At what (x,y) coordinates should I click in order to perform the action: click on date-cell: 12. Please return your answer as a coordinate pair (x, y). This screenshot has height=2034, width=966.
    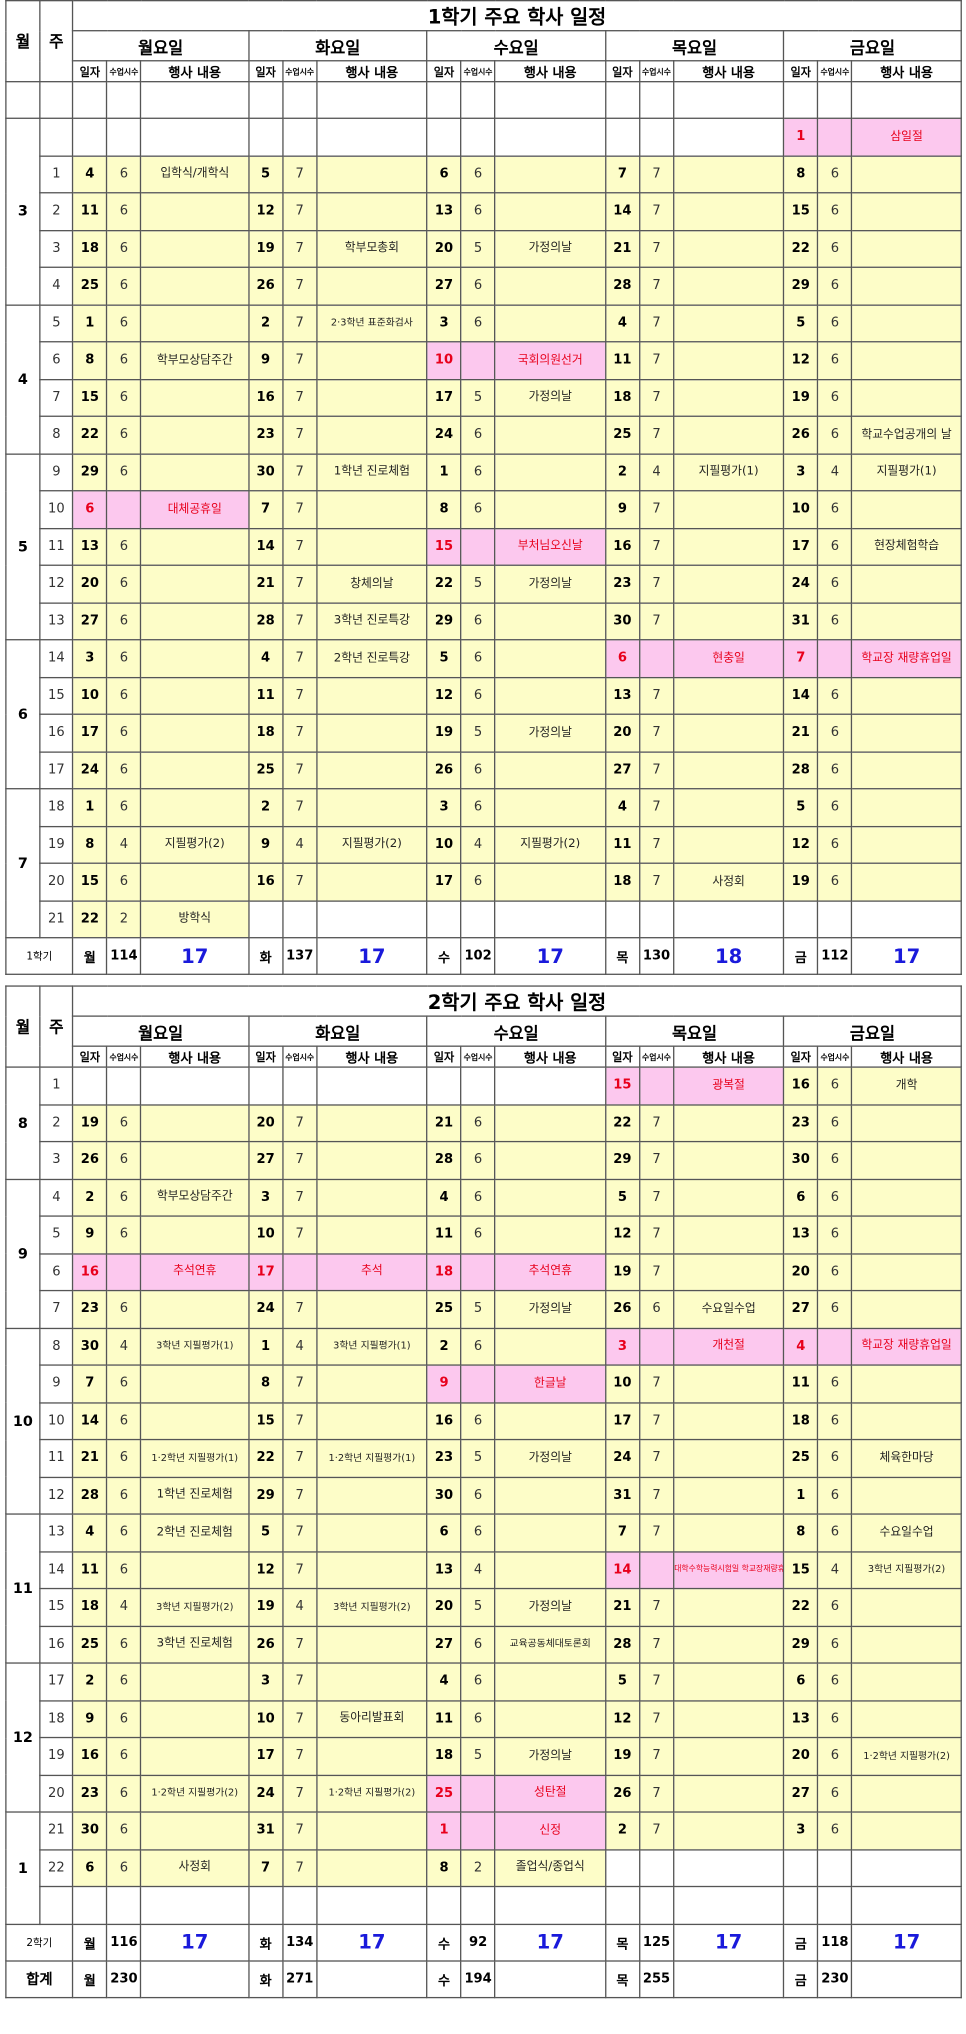
    Looking at the image, I should click on (801, 844).